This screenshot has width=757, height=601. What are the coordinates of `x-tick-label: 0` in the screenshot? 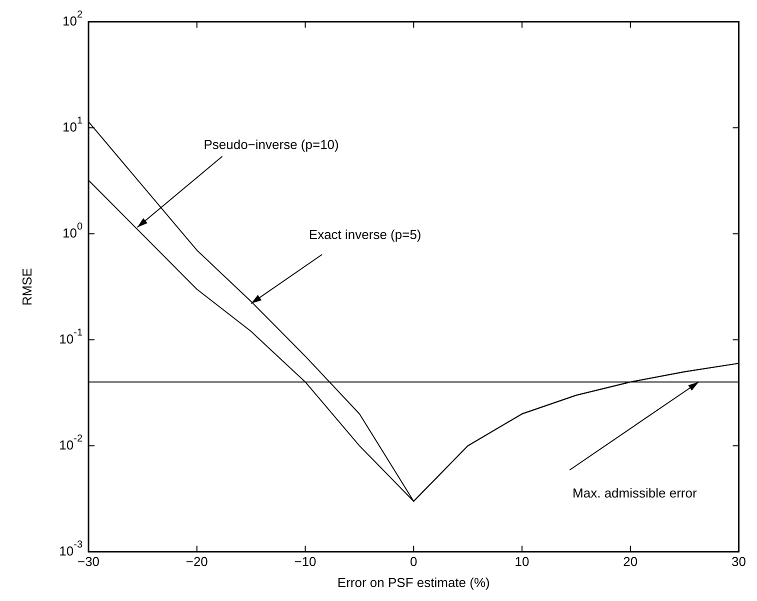 It's located at (414, 562).